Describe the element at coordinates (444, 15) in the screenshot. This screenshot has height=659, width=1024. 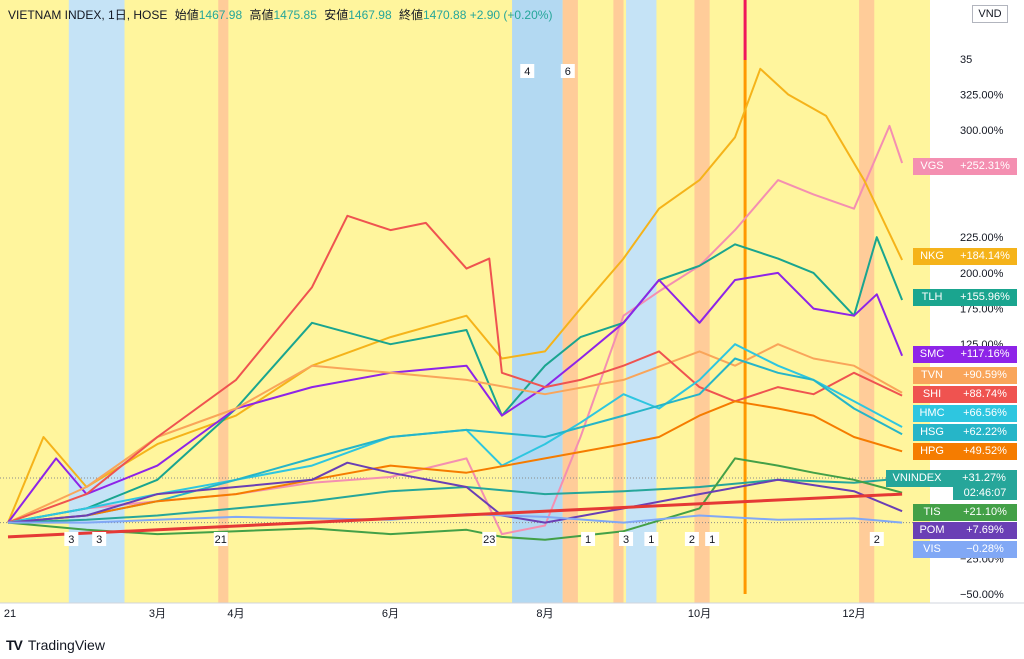
I see `close-value: 1470.88` at that location.